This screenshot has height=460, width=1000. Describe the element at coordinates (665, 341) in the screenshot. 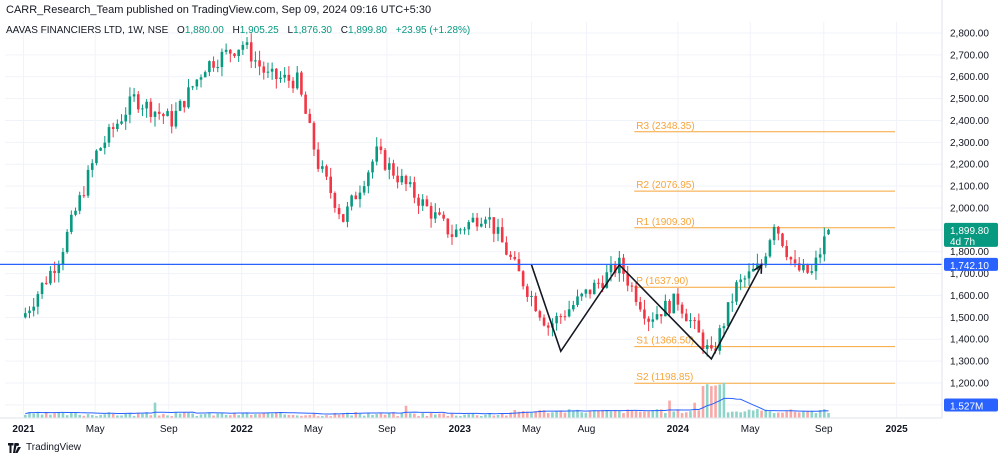

I see `pivot-label-s1: S1 (1366.50)` at that location.